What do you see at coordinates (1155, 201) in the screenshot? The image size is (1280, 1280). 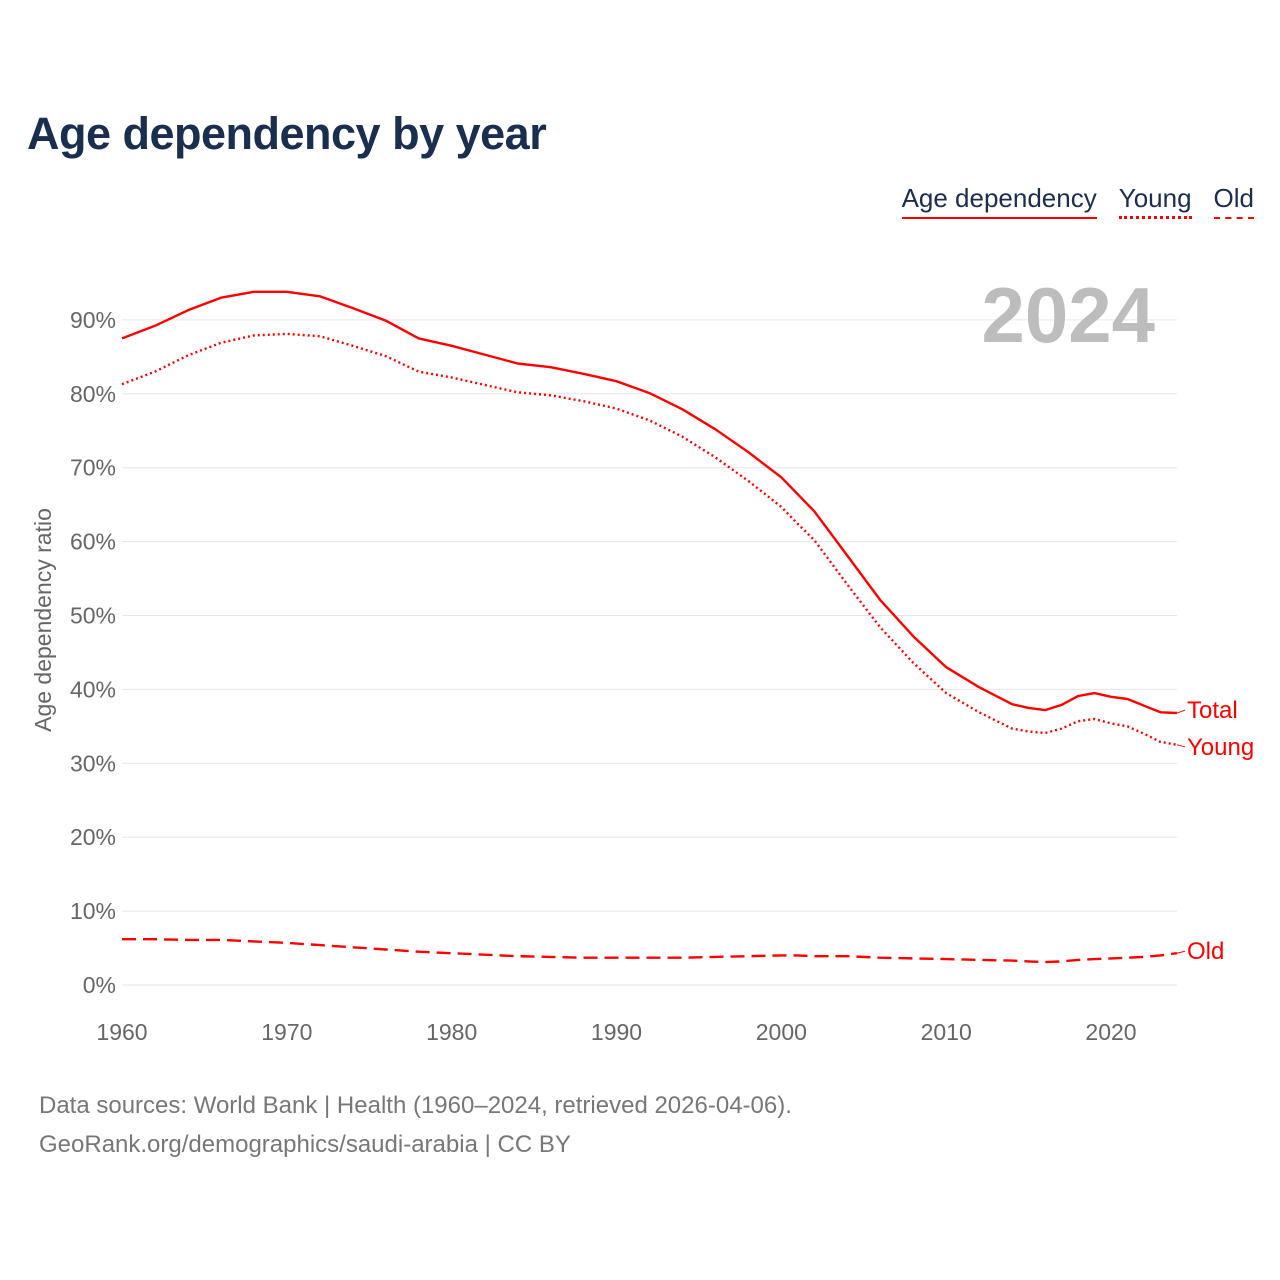 I see `legend-item-young: Young` at bounding box center [1155, 201].